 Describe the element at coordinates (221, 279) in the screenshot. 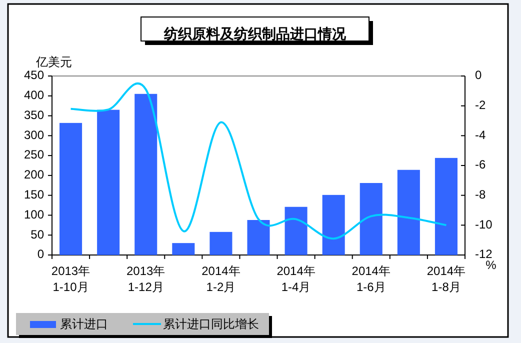

I see `x-tick-label: 2014年 1-2月` at that location.